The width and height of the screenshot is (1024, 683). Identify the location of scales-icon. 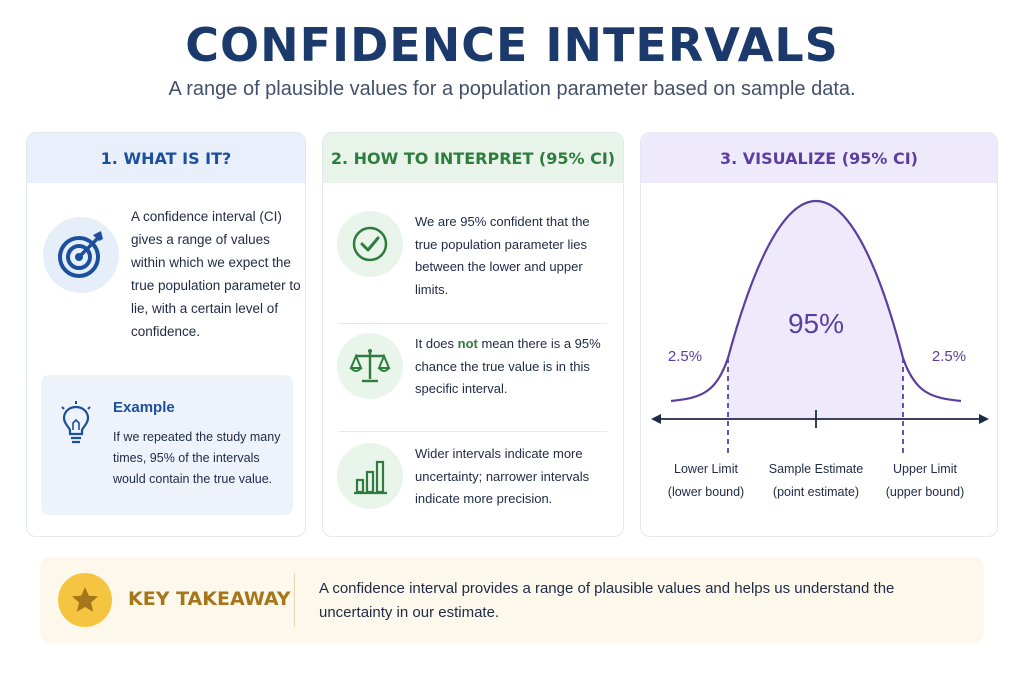
(370, 366).